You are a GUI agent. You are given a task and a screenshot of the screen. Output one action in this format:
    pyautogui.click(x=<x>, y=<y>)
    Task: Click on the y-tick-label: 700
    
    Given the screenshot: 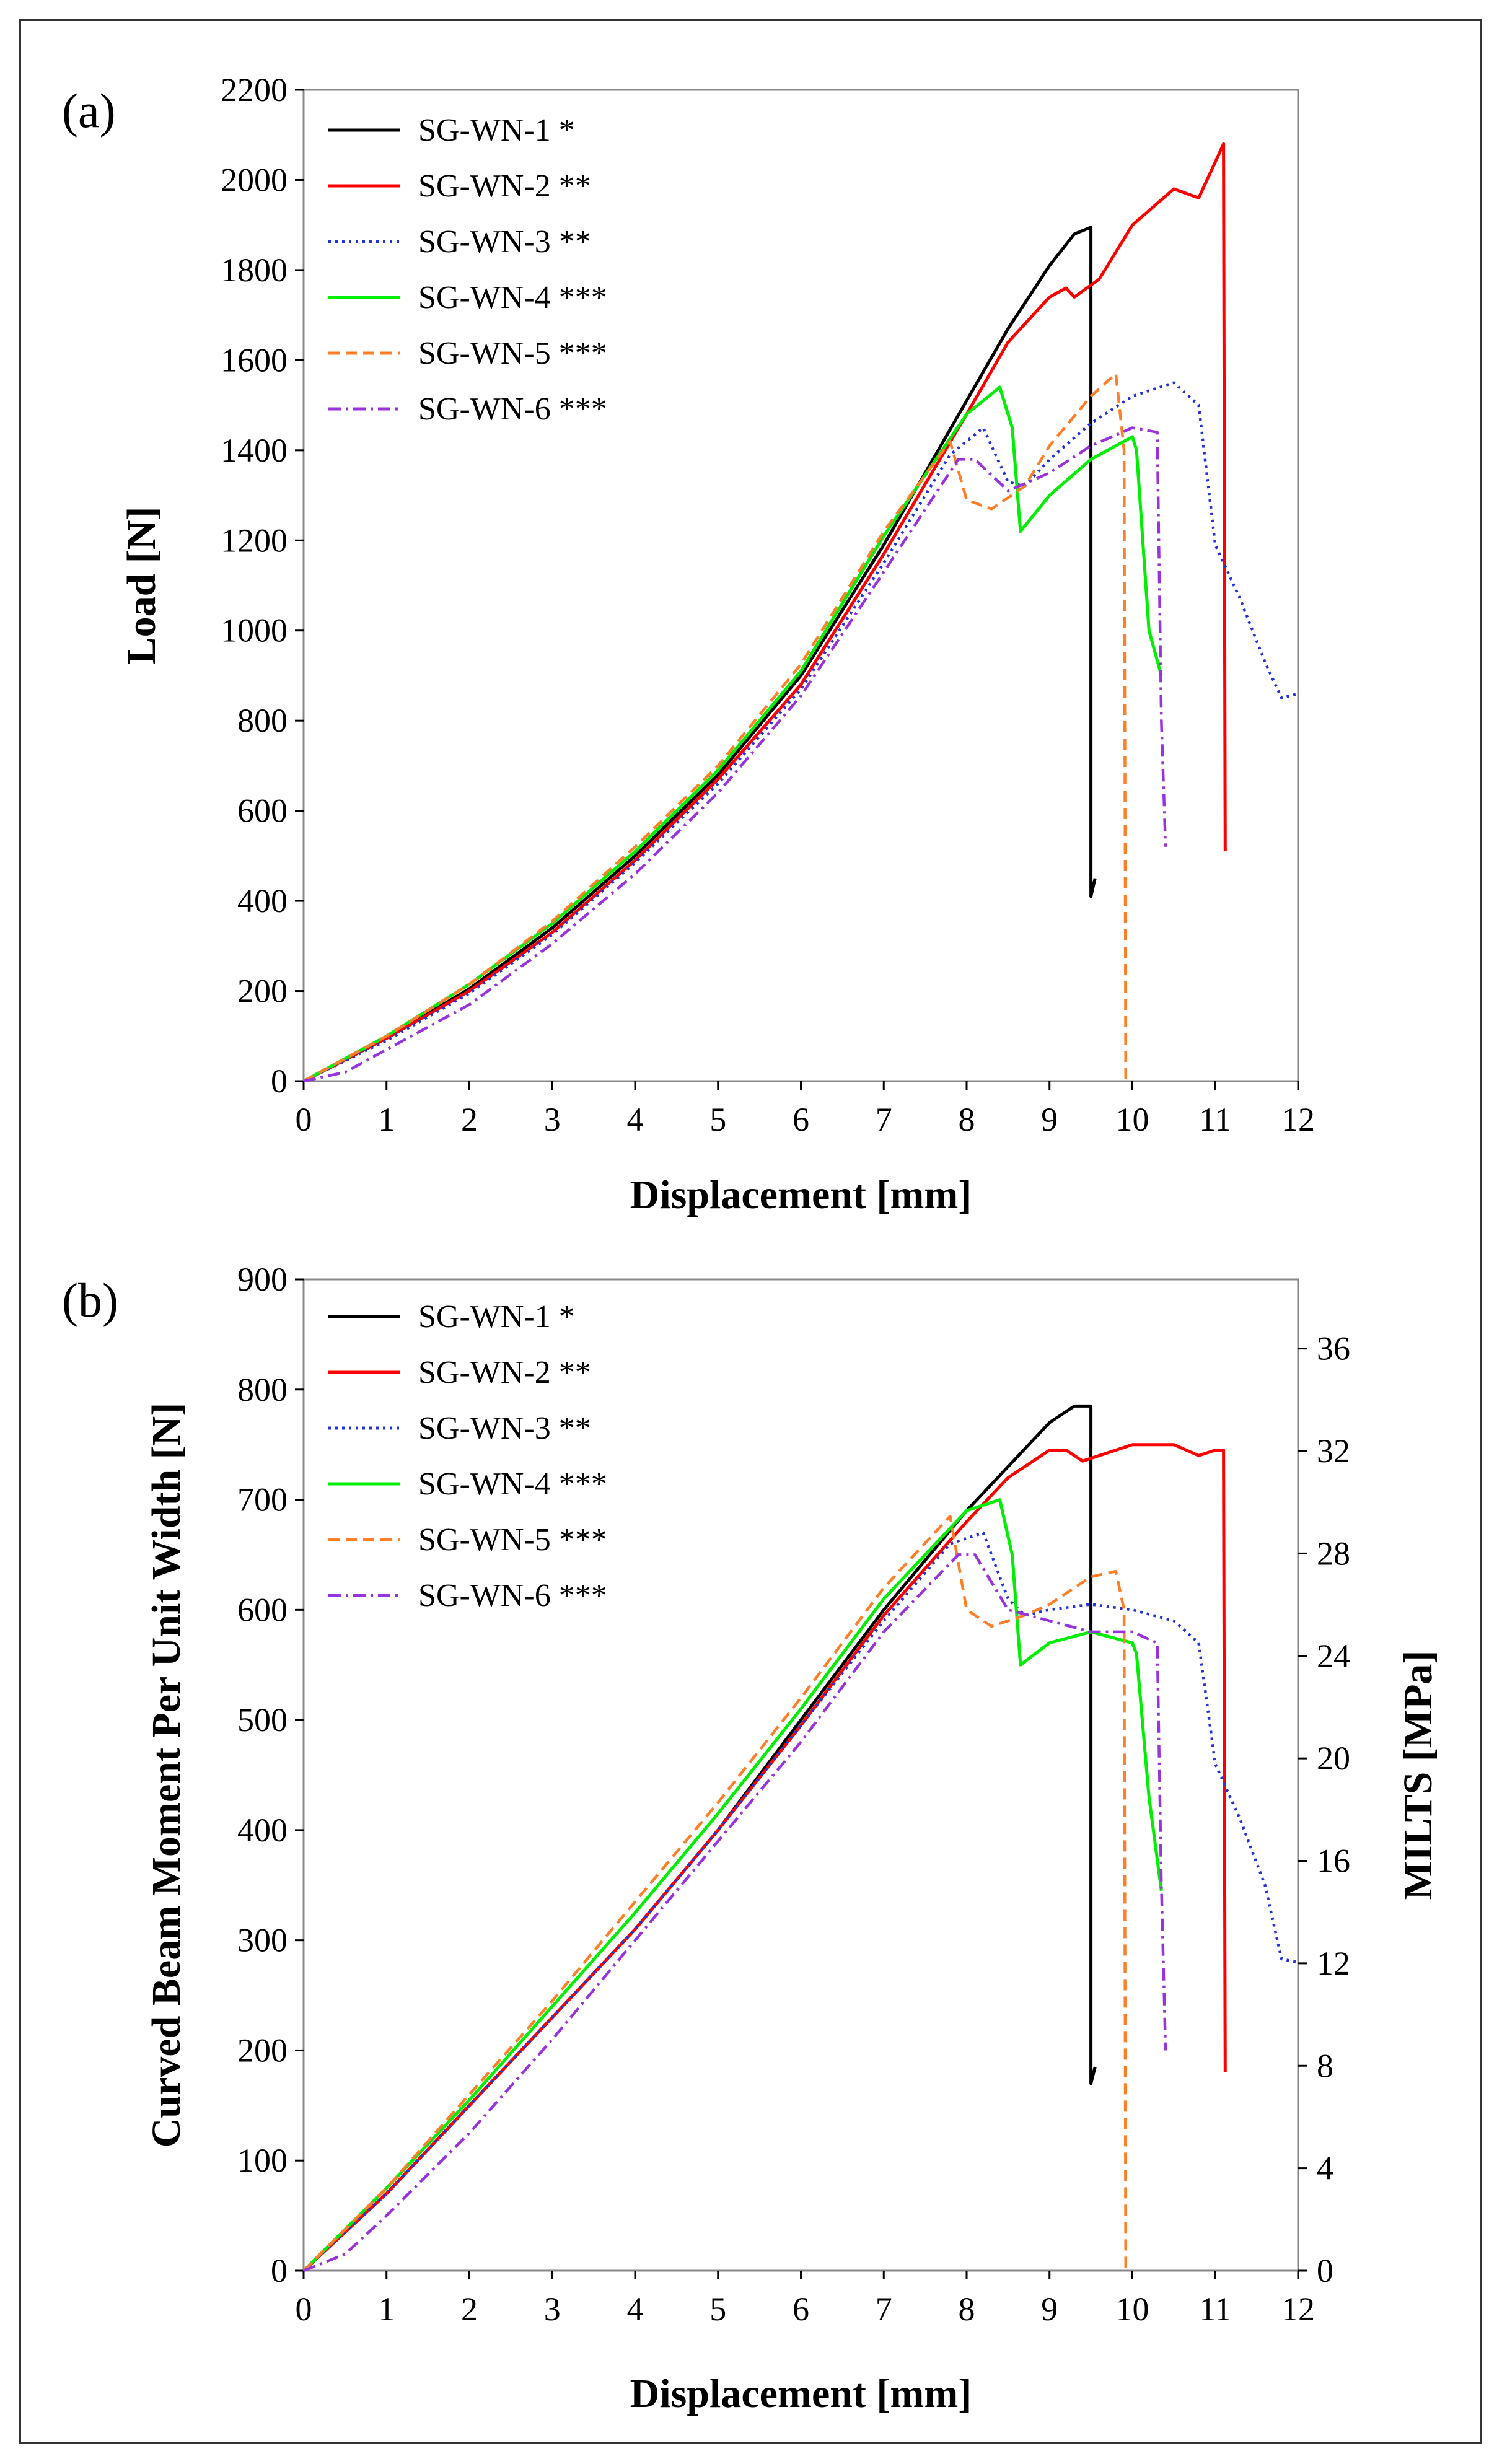 What is the action you would take?
    pyautogui.click(x=262, y=1500)
    